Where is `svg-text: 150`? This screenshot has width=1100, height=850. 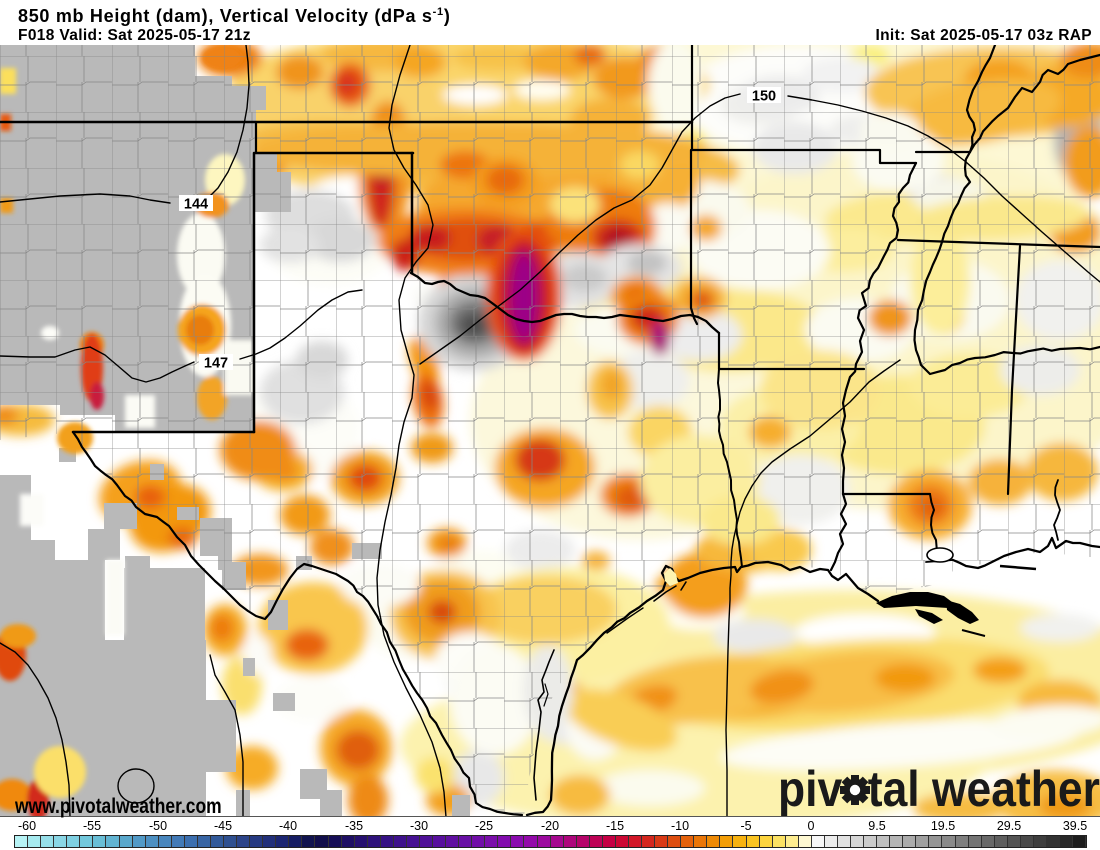 svg-text: 150 is located at coordinates (764, 97).